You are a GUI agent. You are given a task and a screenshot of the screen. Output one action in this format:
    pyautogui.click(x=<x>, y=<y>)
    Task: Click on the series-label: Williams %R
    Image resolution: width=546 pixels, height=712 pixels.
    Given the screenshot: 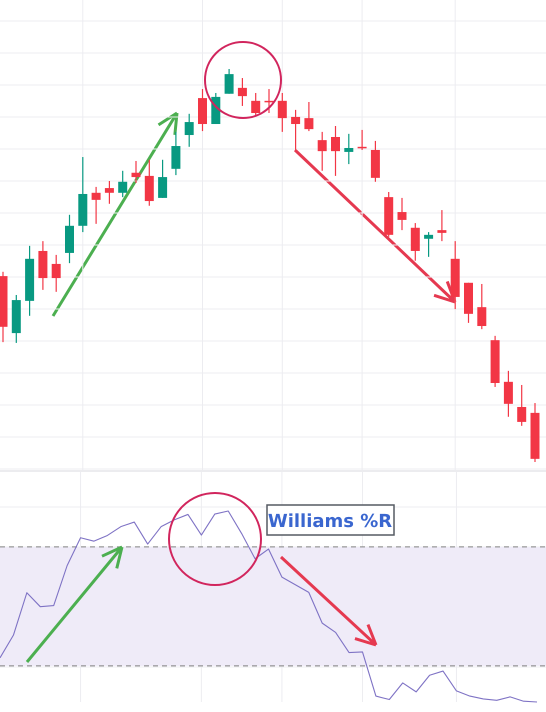 What is the action you would take?
    pyautogui.click(x=330, y=521)
    